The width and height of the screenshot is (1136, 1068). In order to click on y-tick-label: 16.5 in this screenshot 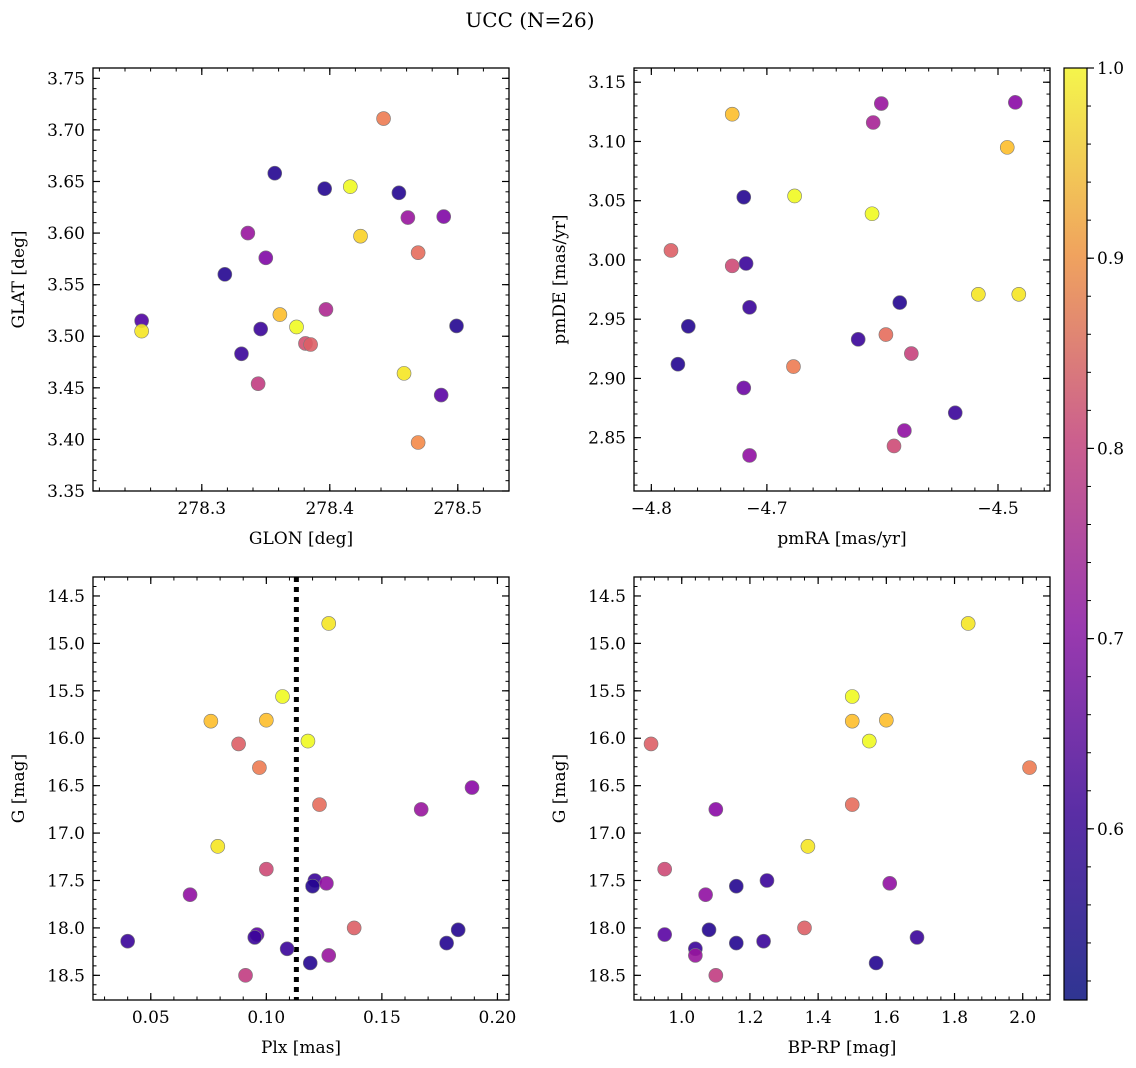, I will do `click(66, 787)`.